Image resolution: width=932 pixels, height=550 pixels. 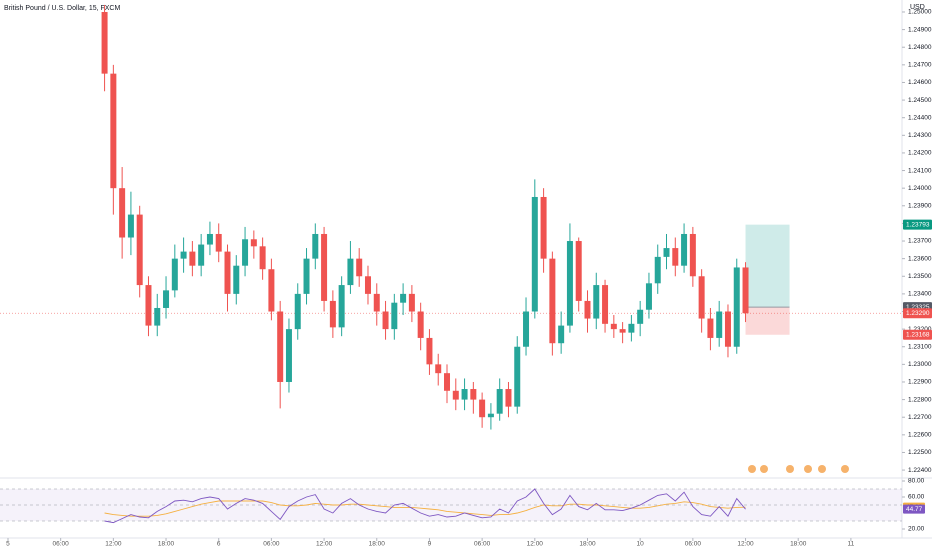 I want to click on profit-zone, so click(x=767, y=266).